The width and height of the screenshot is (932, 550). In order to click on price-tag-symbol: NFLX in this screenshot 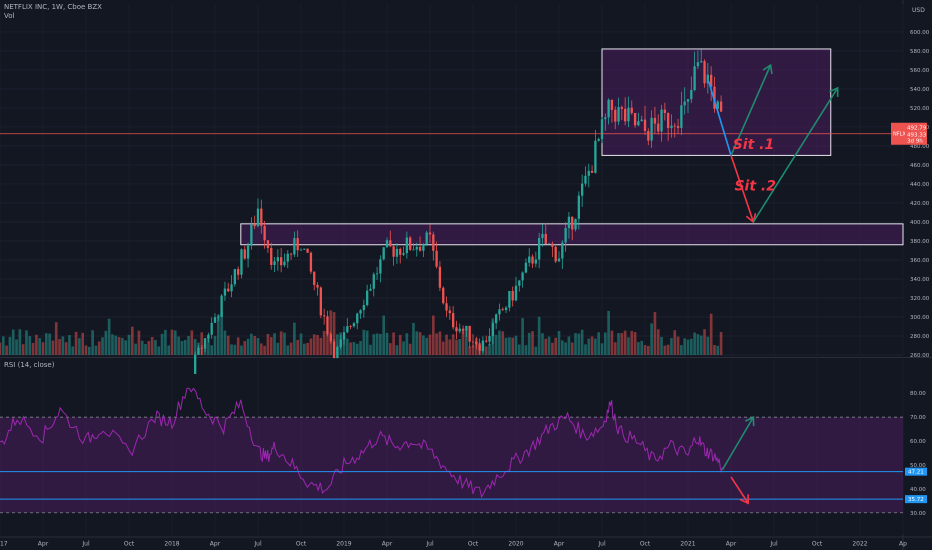, I will do `click(899, 135)`.